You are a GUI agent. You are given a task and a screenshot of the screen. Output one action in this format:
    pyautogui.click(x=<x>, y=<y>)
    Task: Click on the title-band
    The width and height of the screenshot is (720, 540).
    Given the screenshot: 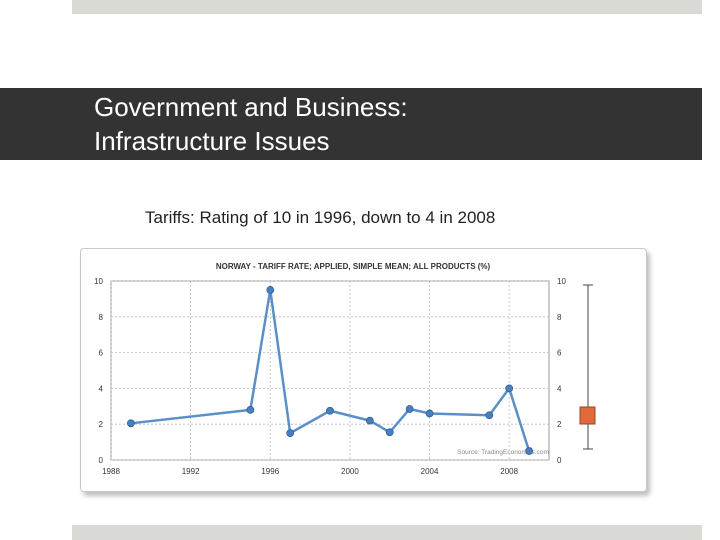 What is the action you would take?
    pyautogui.click(x=351, y=124)
    